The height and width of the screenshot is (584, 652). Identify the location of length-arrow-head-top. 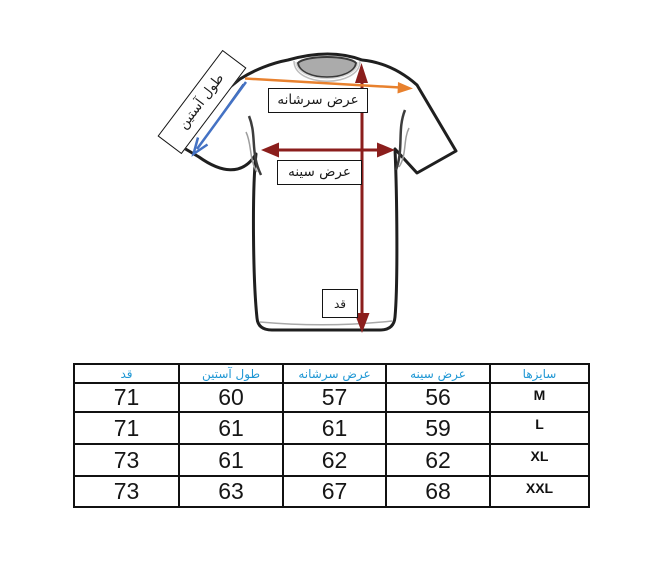
(361, 73).